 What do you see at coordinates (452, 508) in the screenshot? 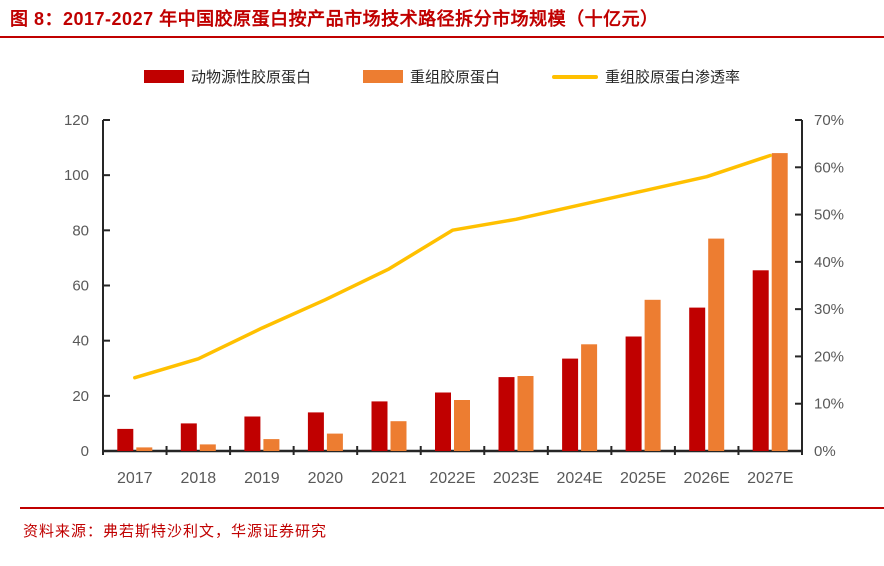
I see `footer-divider` at bounding box center [452, 508].